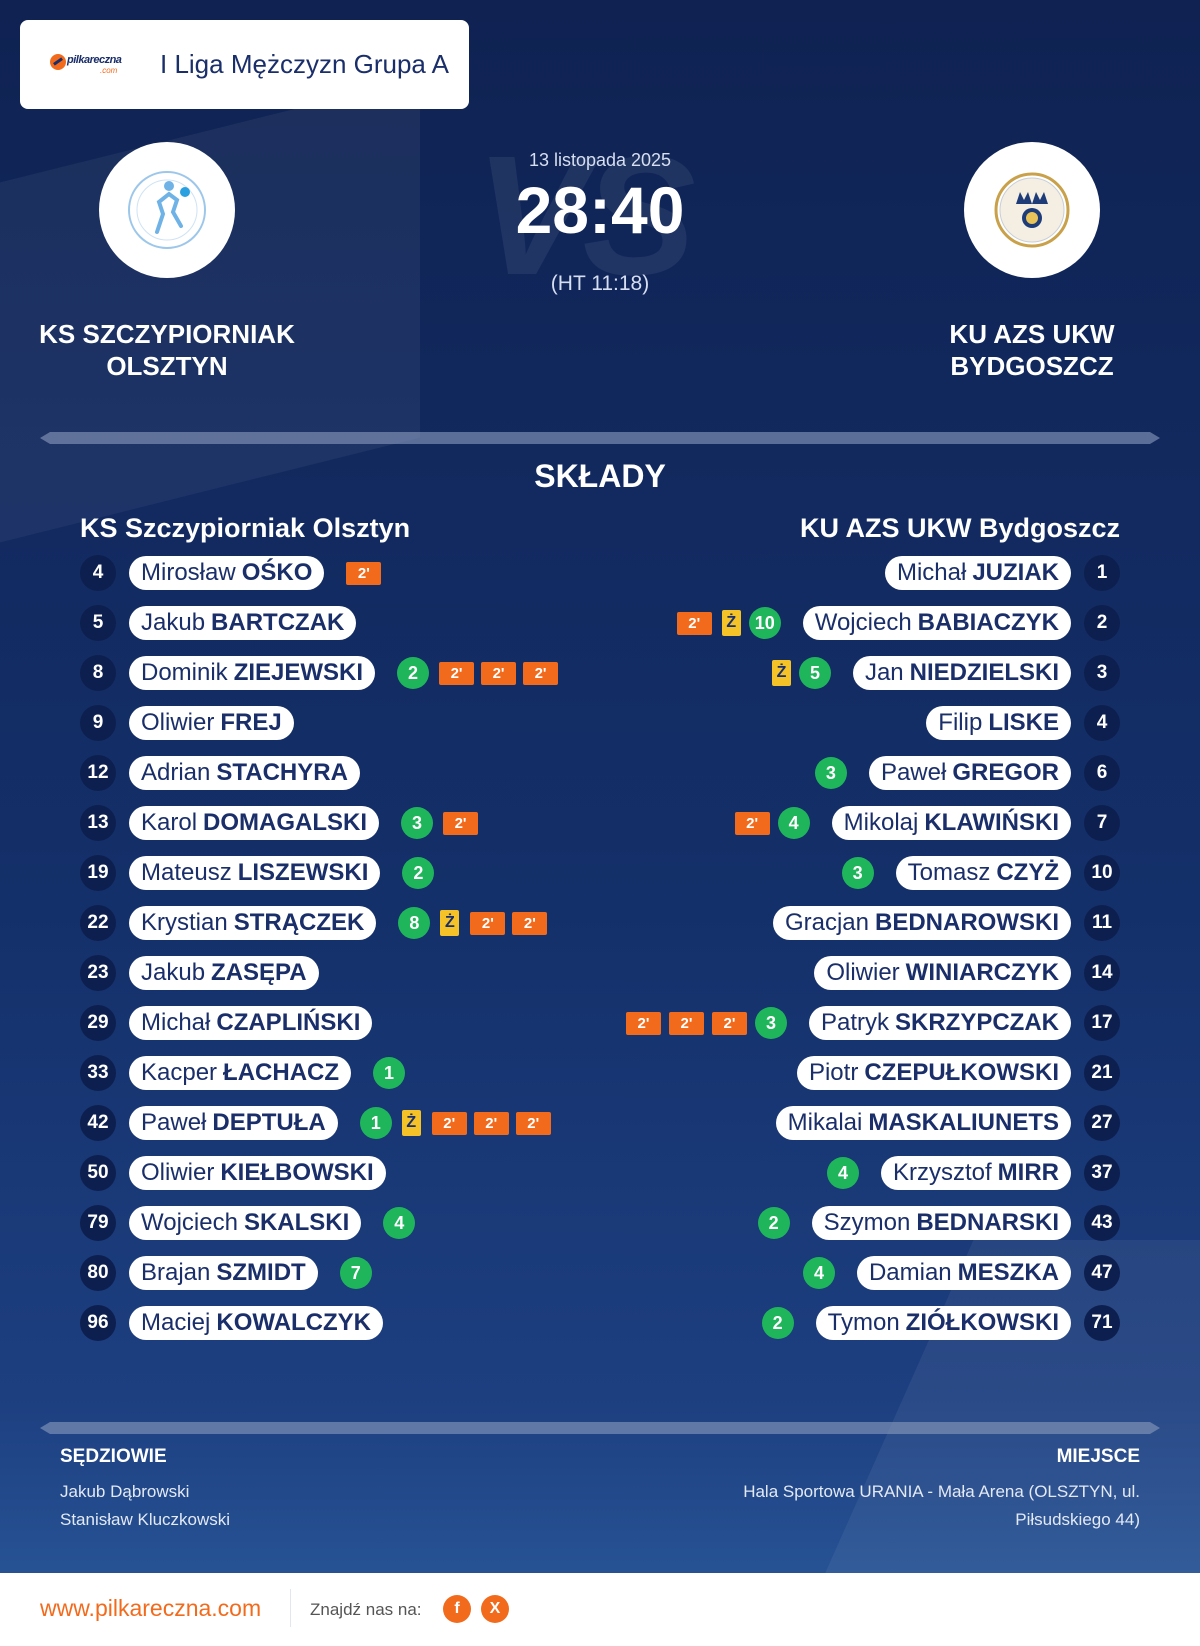  Describe the element at coordinates (296, 1222) in the screenshot. I see `player-last-name: SKALSKI` at that location.